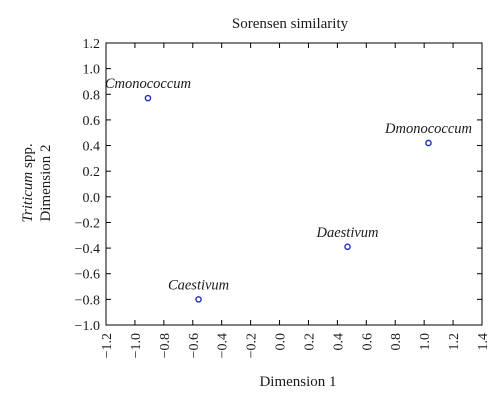 The width and height of the screenshot is (500, 404). What do you see at coordinates (425, 342) in the screenshot?
I see `x-tick-label: 1.0` at bounding box center [425, 342].